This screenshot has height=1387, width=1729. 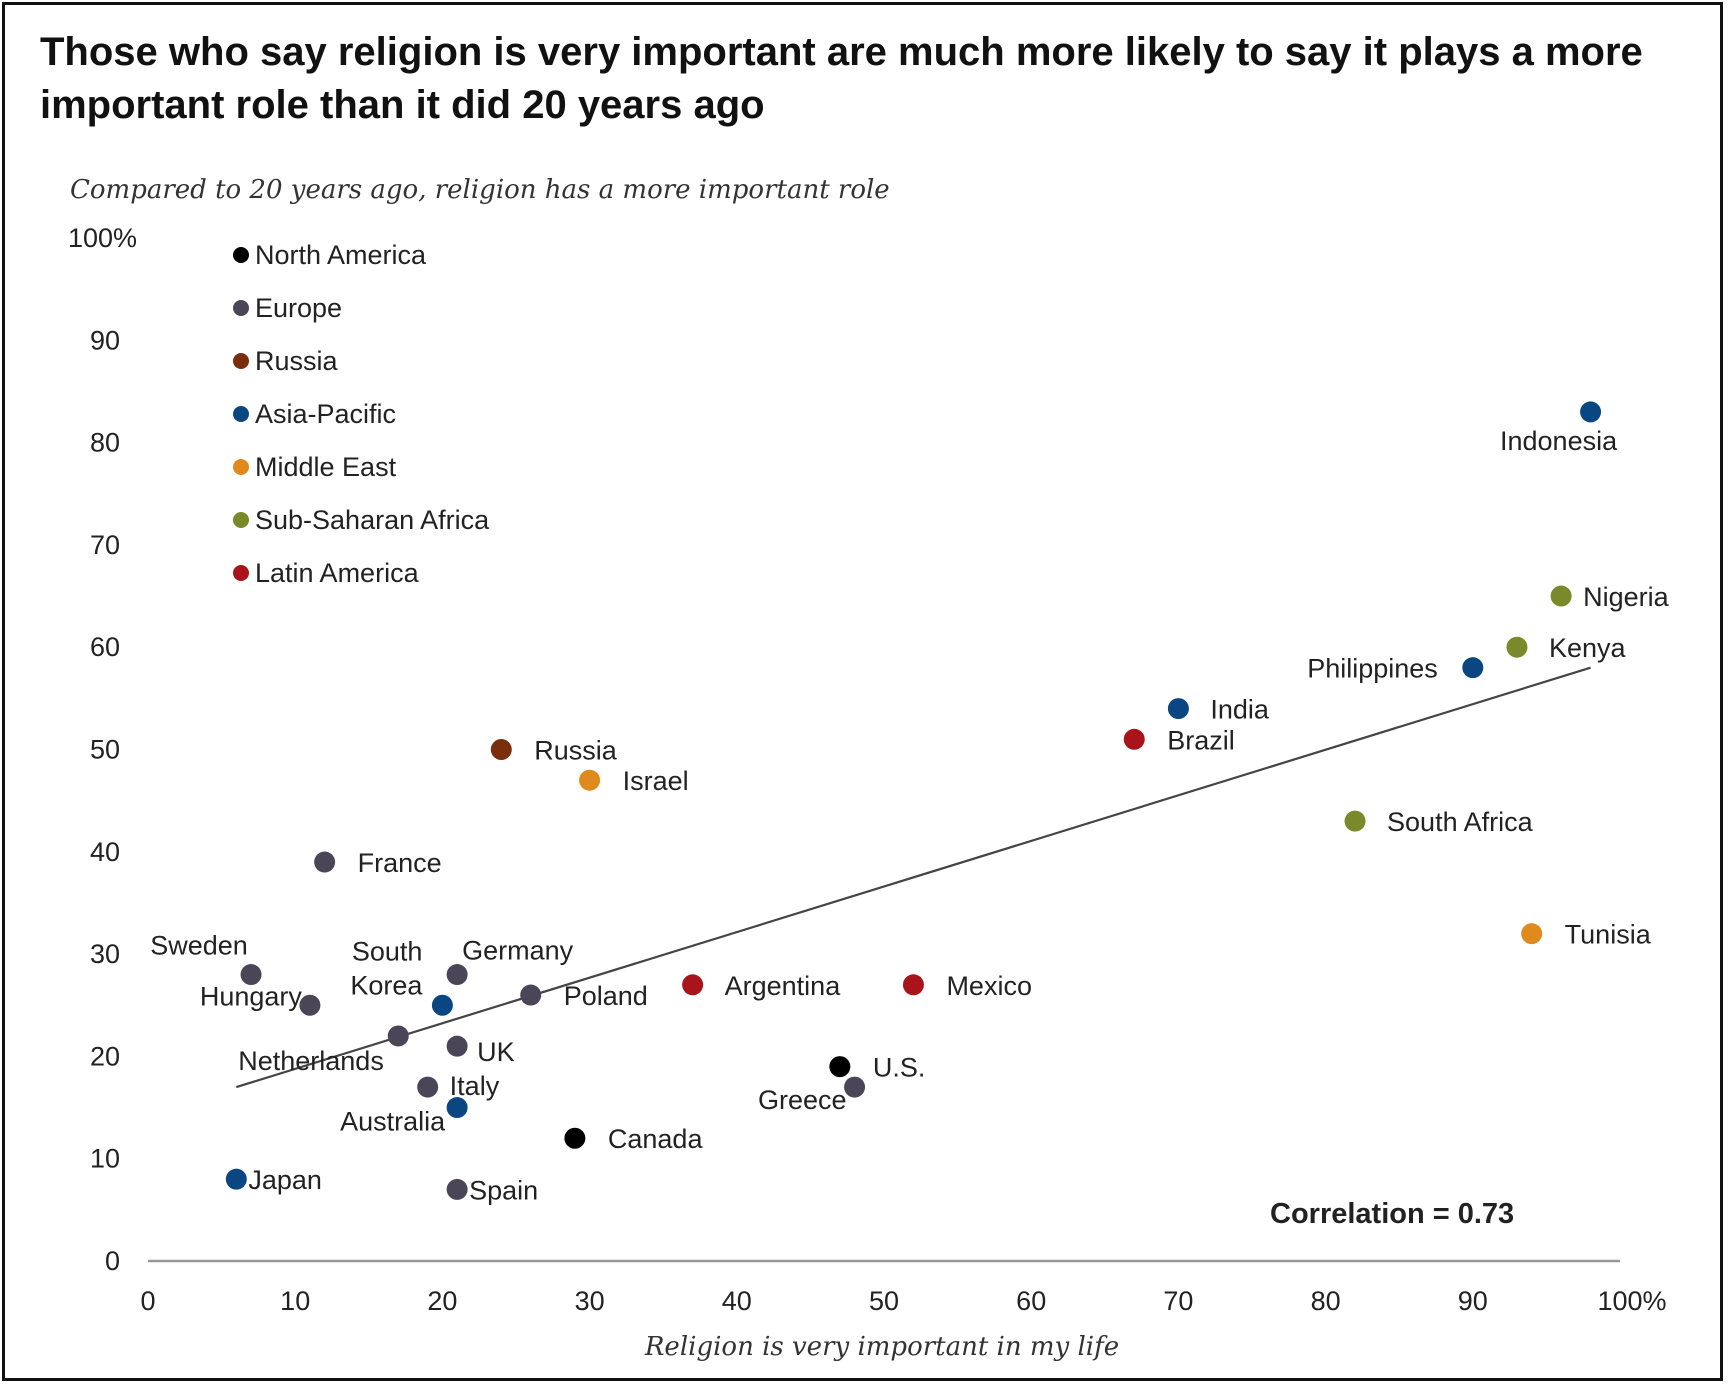 What do you see at coordinates (326, 467) in the screenshot?
I see `legend-label: Middle East` at bounding box center [326, 467].